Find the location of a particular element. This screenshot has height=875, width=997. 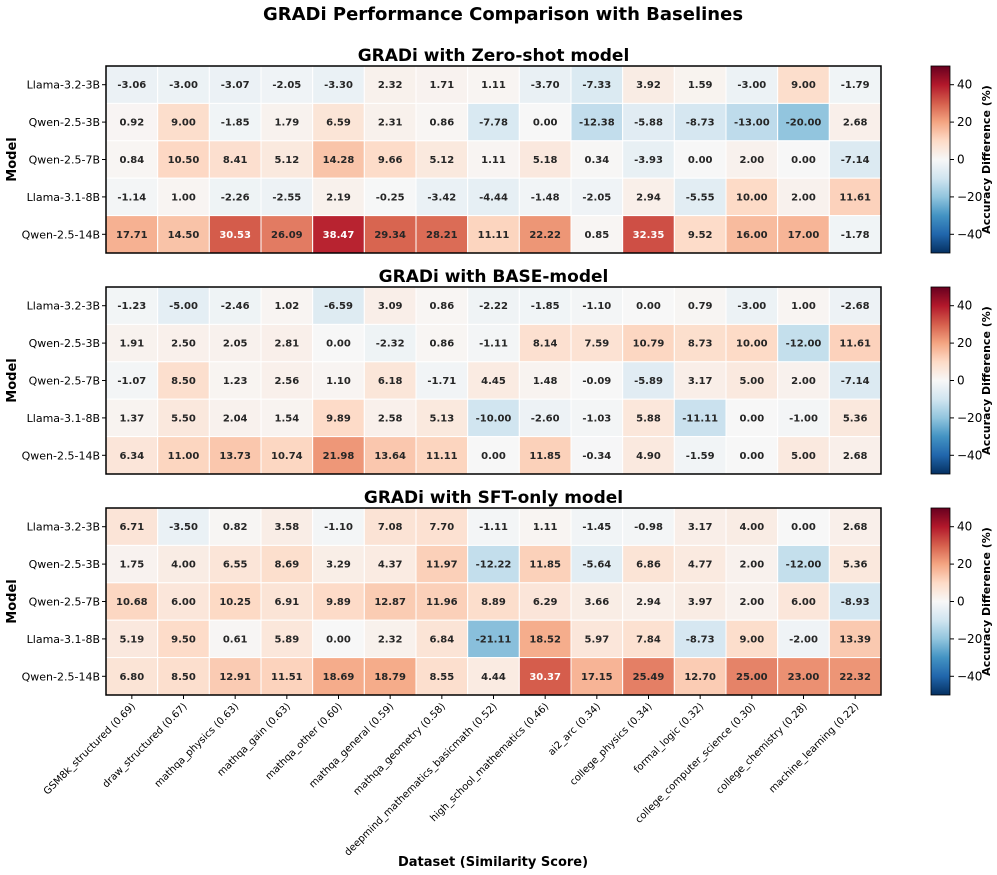

cell-label: -0.34 is located at coordinates (596, 456).